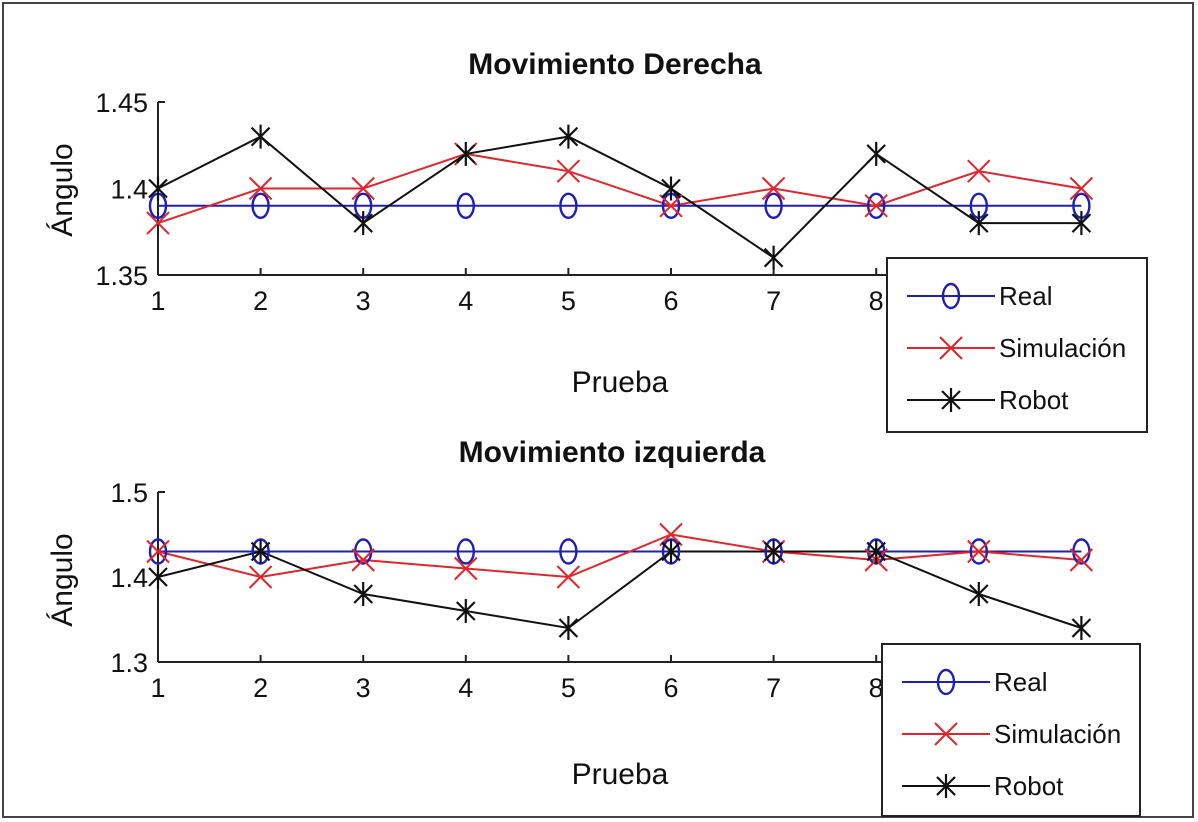 The height and width of the screenshot is (822, 1198). I want to click on plot-title: Movimiento izquierda, so click(612, 452).